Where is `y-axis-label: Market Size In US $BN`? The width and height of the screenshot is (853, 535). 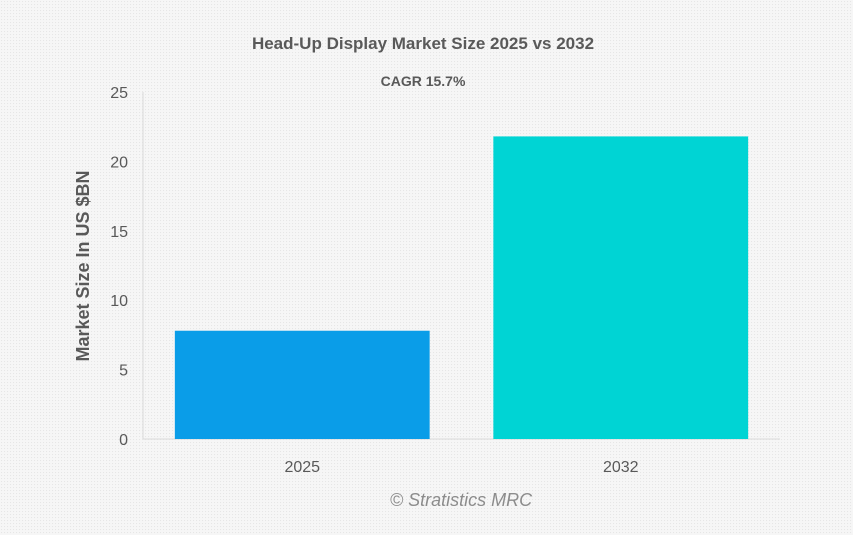 y-axis-label: Market Size In US $BN is located at coordinates (83, 265).